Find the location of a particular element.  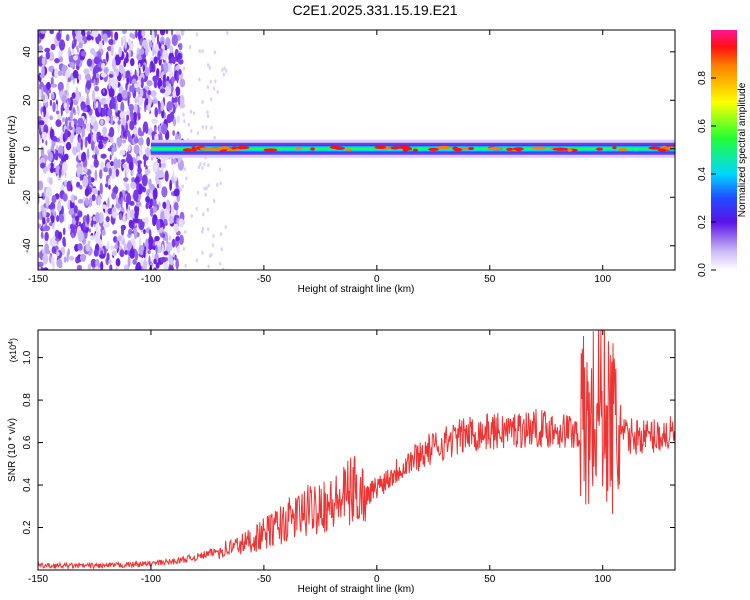

bottom-x-axis-label: Height of straight line (km) is located at coordinates (356, 589).